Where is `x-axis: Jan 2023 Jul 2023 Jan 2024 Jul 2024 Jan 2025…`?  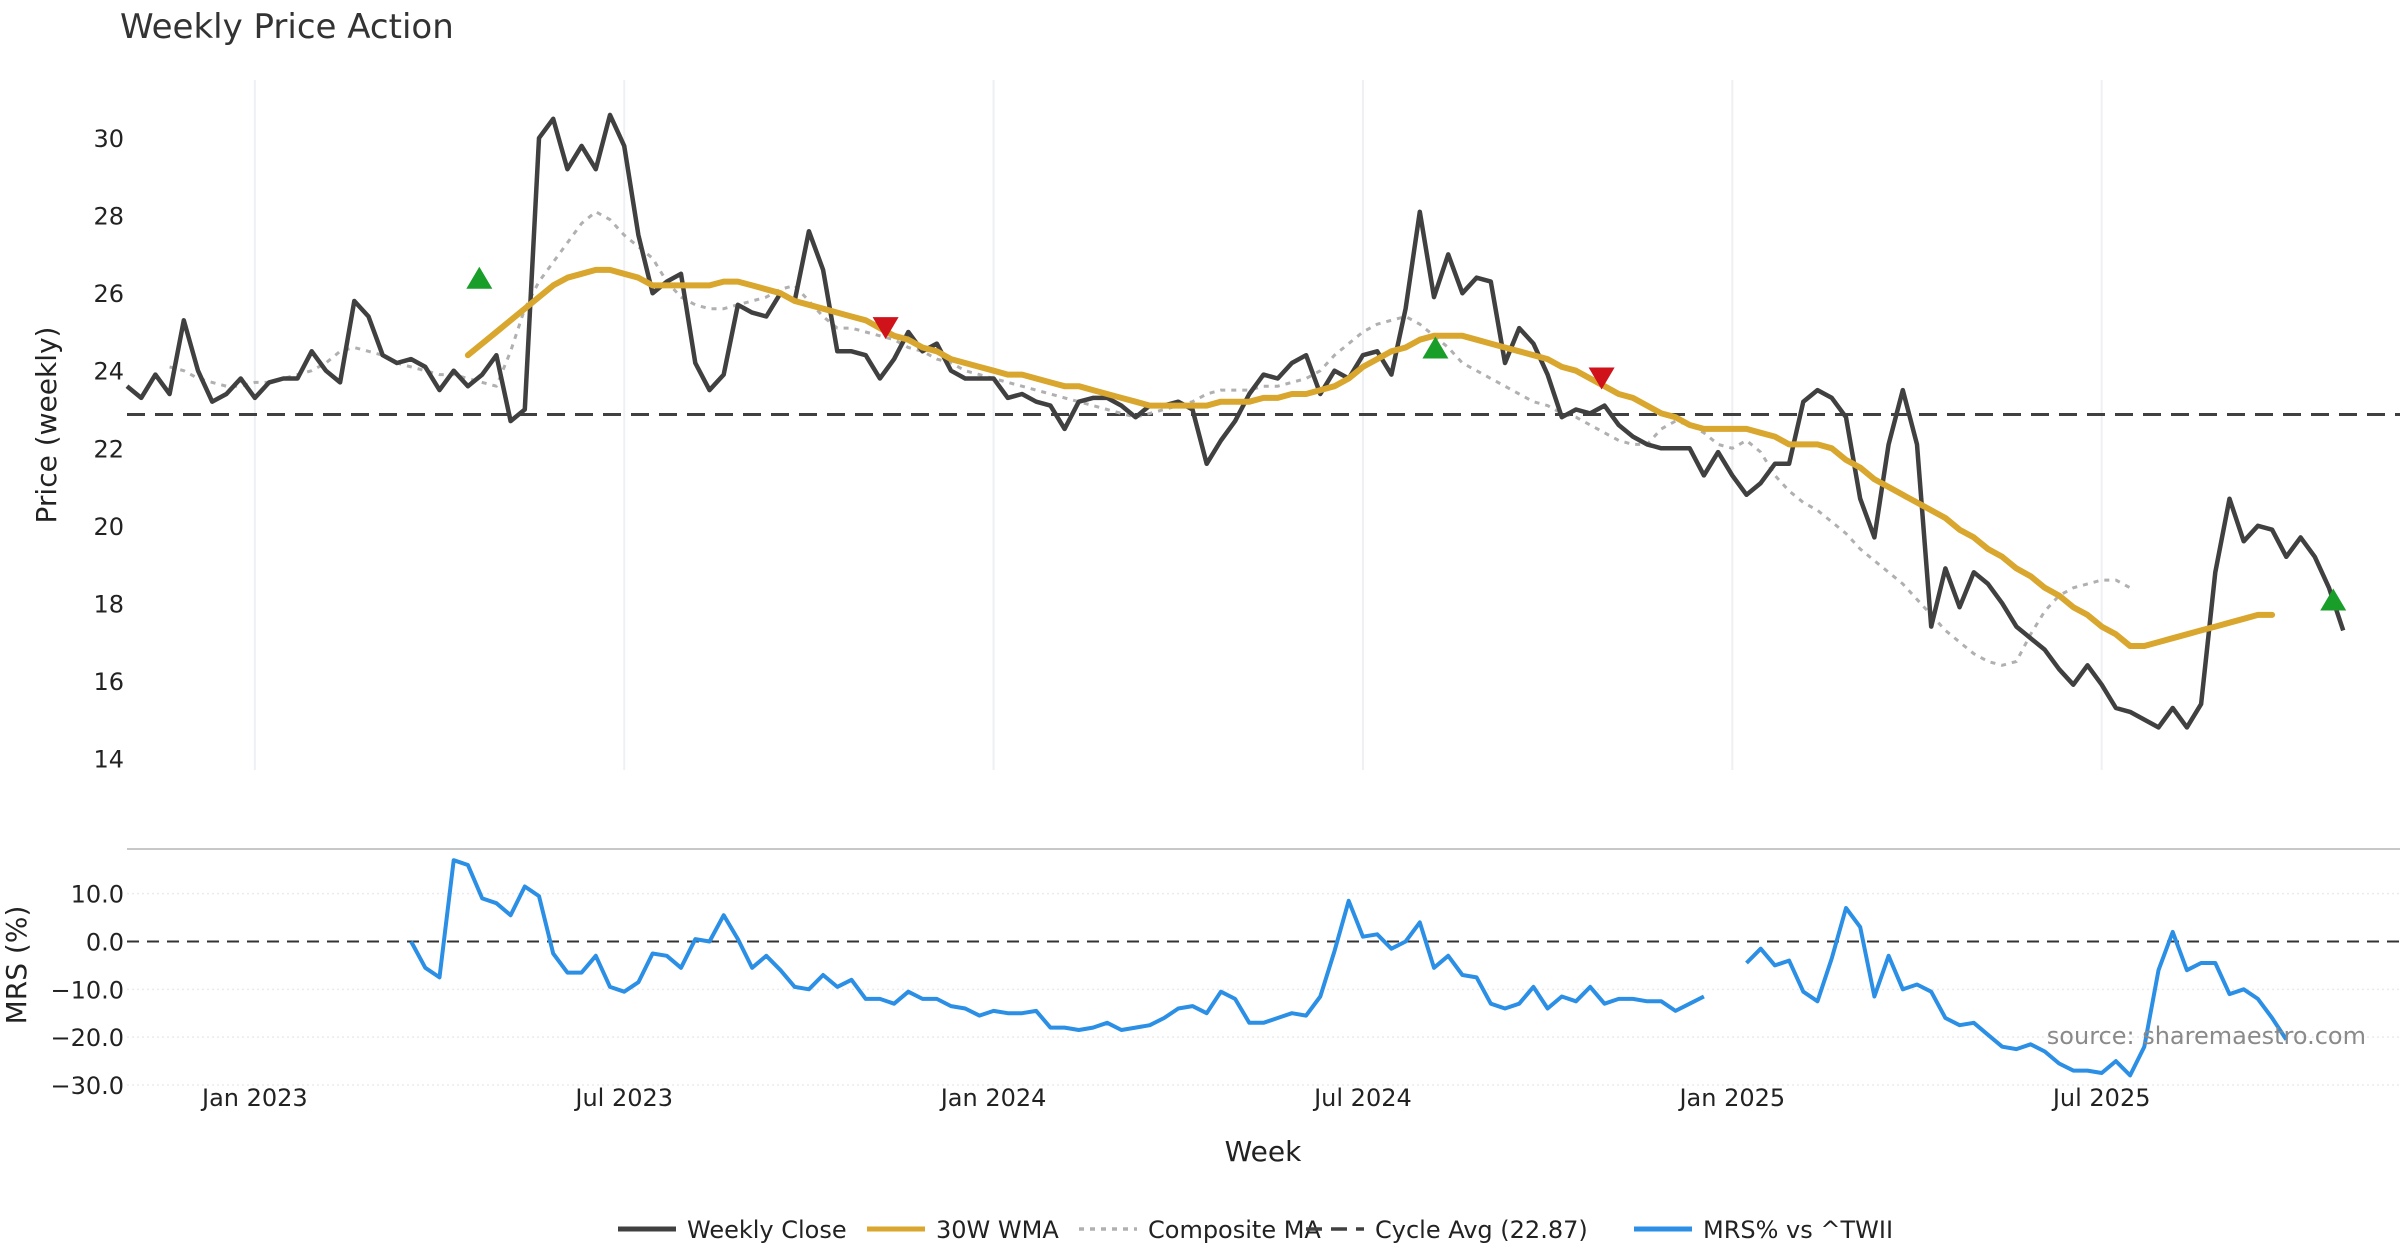 x-axis: Jan 2023 Jul 2023 Jan 2024 Jul 2024 Jan 2025… is located at coordinates (1175, 1098).